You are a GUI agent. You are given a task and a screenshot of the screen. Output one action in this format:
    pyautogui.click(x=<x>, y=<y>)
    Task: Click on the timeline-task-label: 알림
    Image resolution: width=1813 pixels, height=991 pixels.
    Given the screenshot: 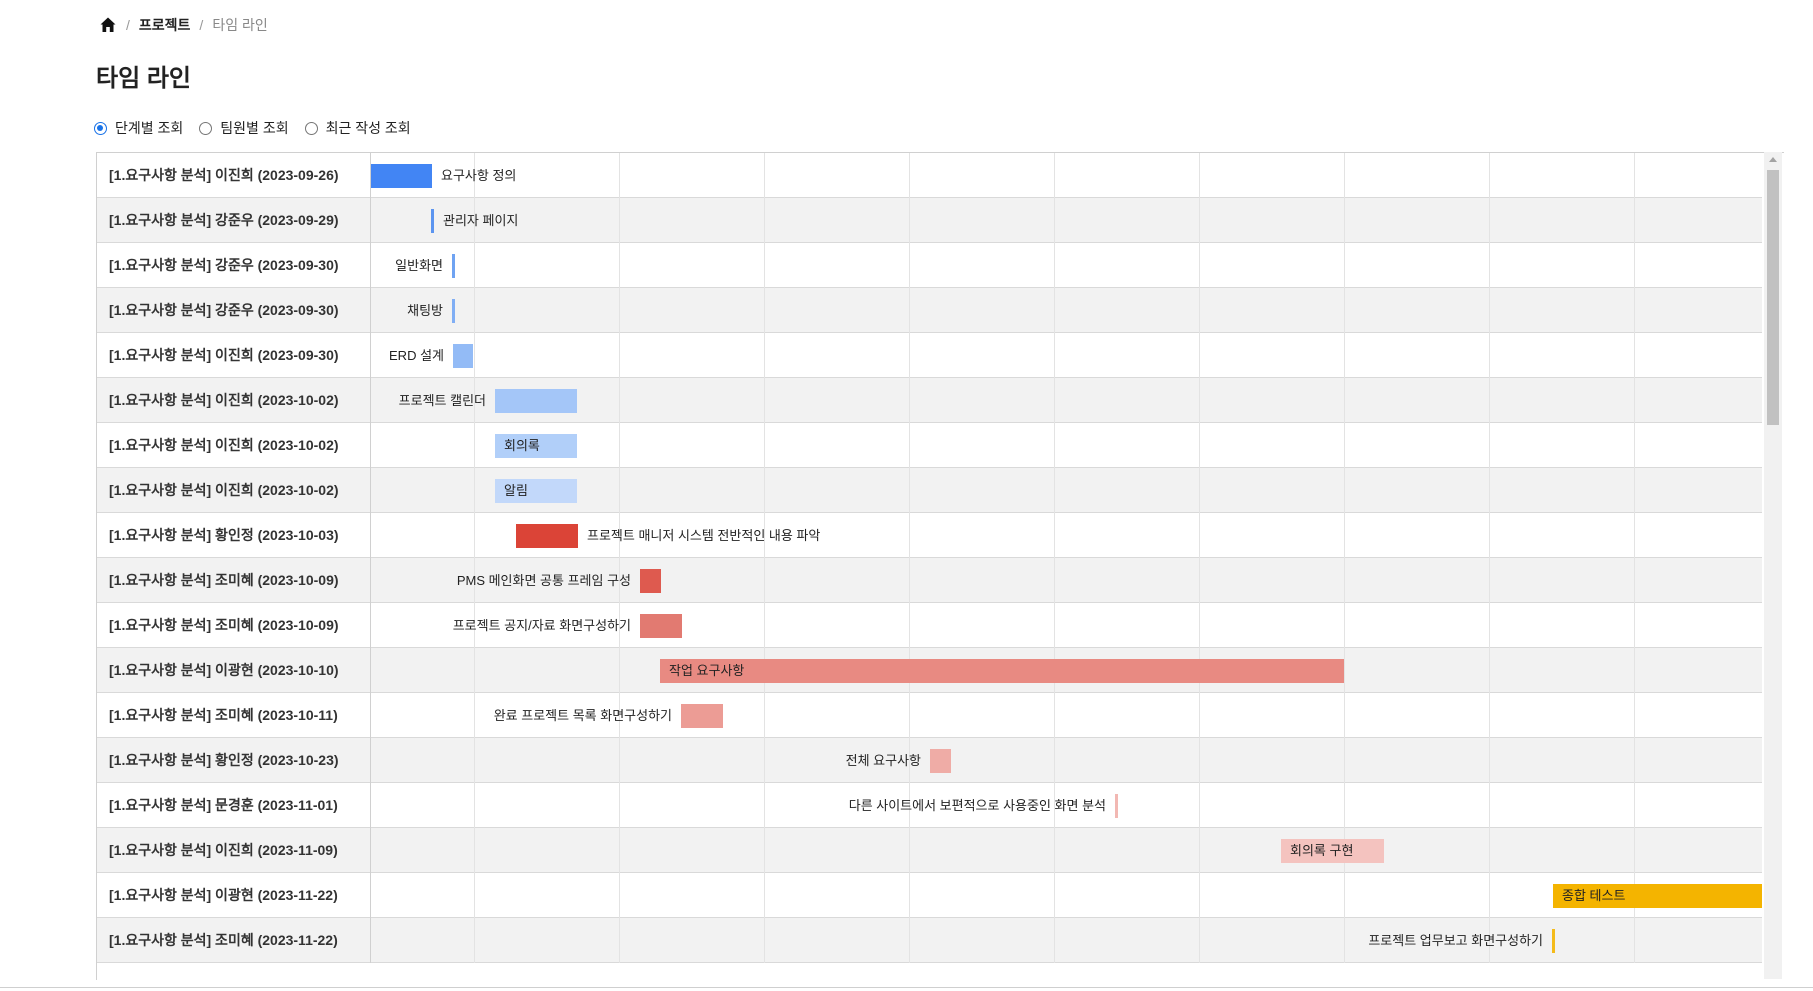 What is the action you would take?
    pyautogui.click(x=516, y=490)
    